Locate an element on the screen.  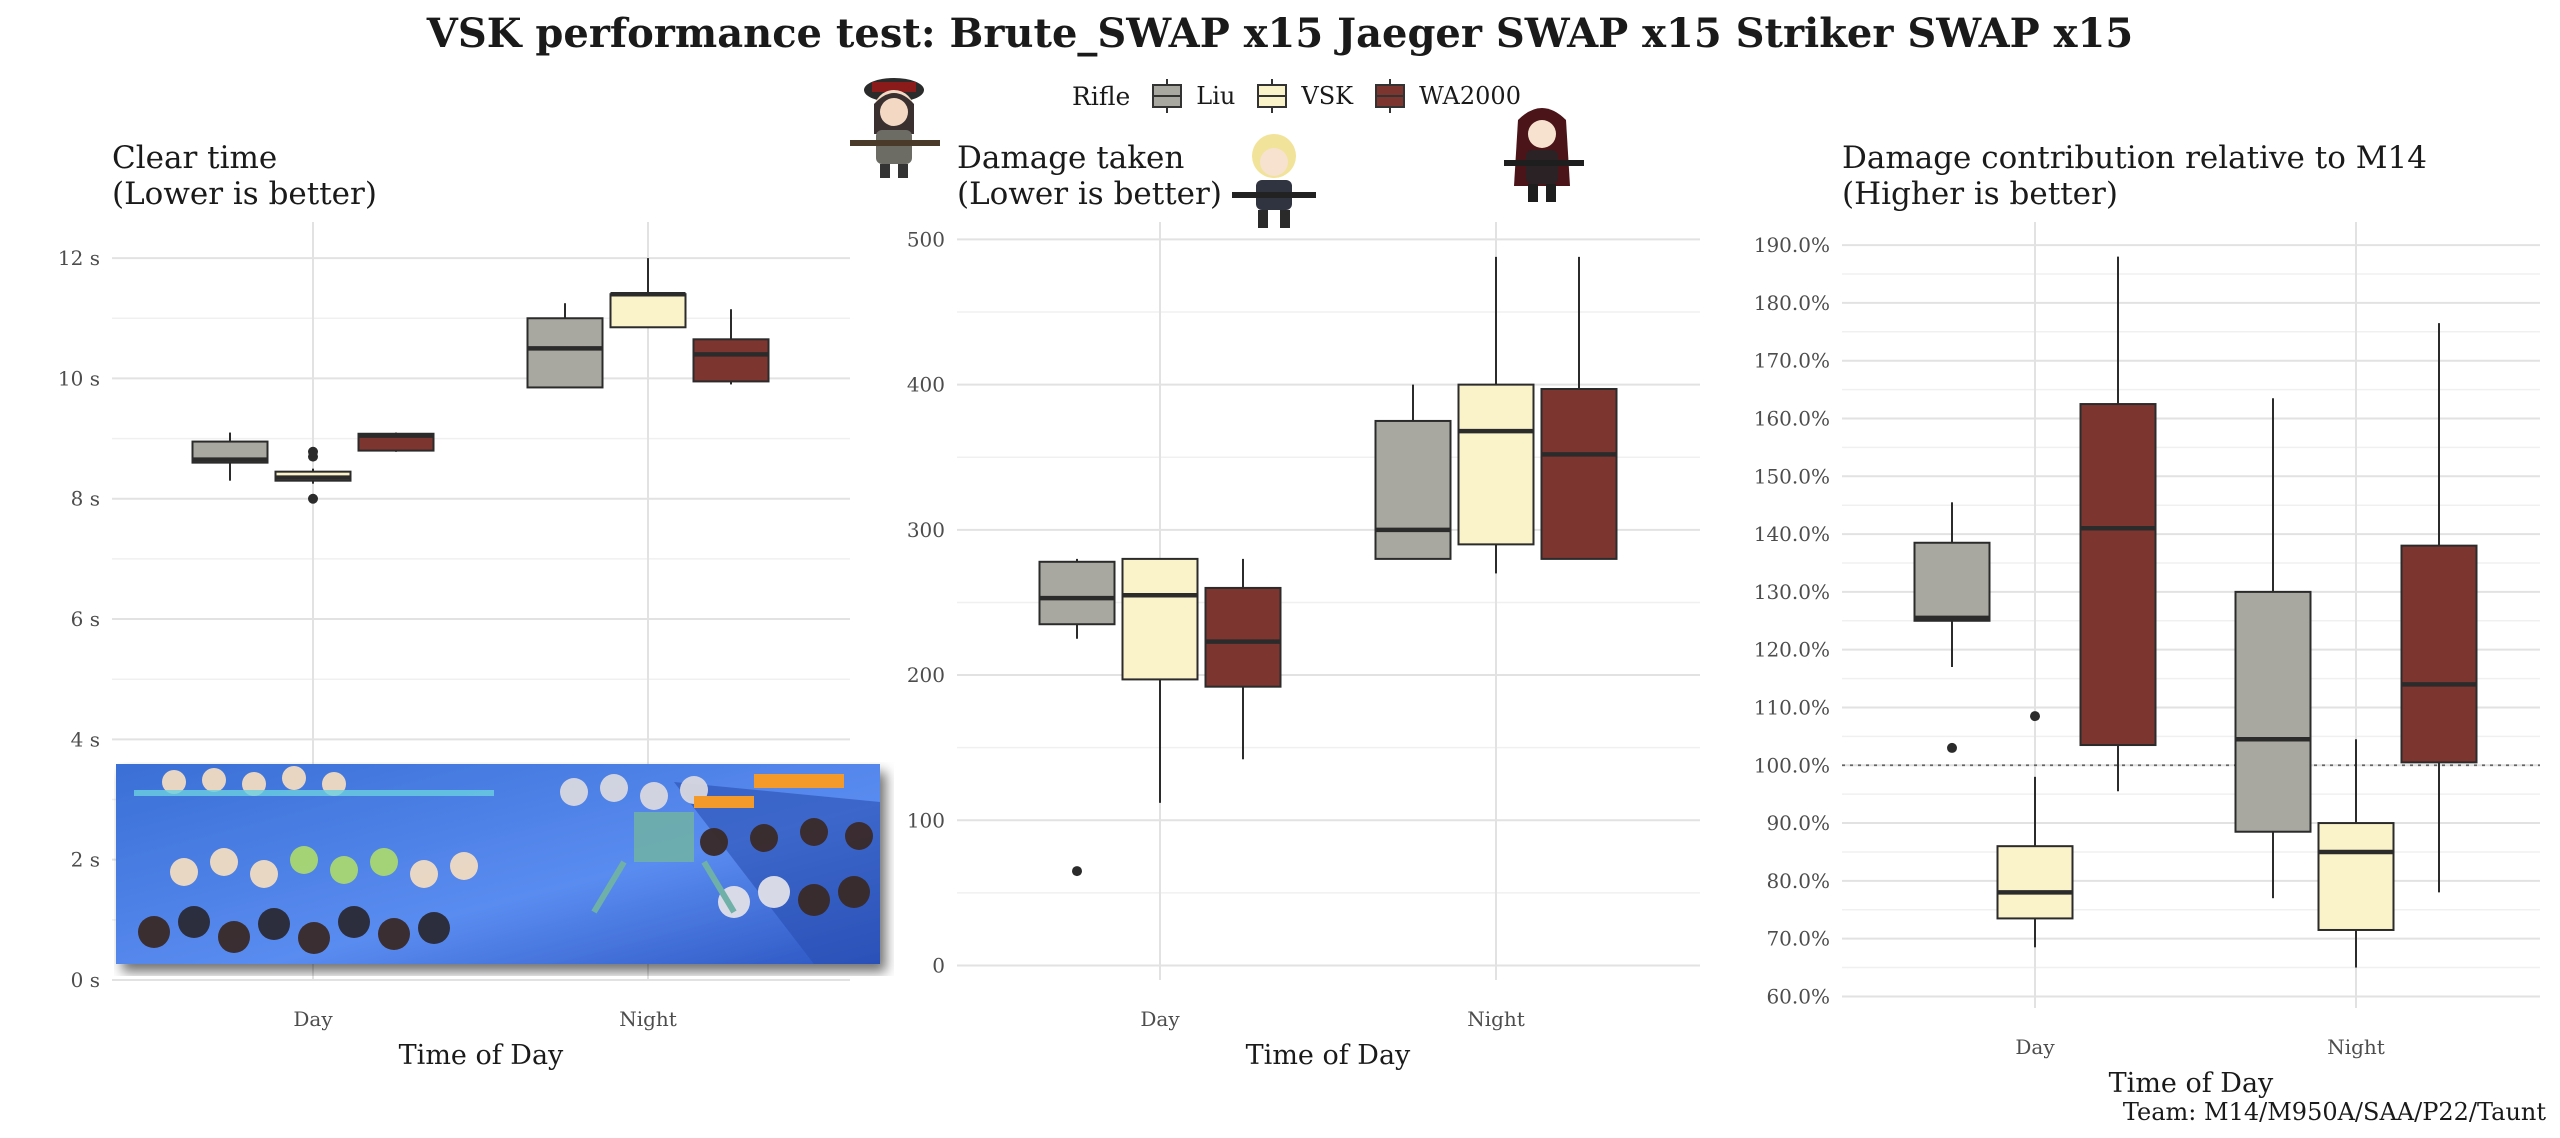
legend-label-wa2000: WA2000 is located at coordinates (1470, 96).